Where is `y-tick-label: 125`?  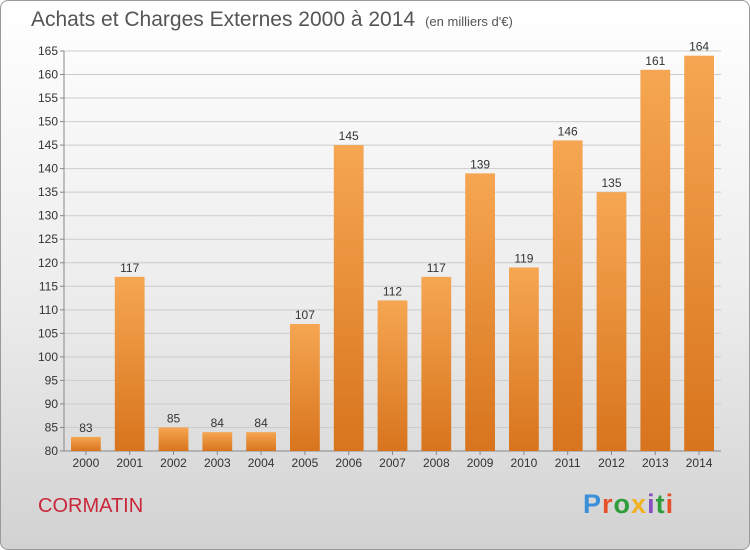 y-tick-label: 125 is located at coordinates (48, 239).